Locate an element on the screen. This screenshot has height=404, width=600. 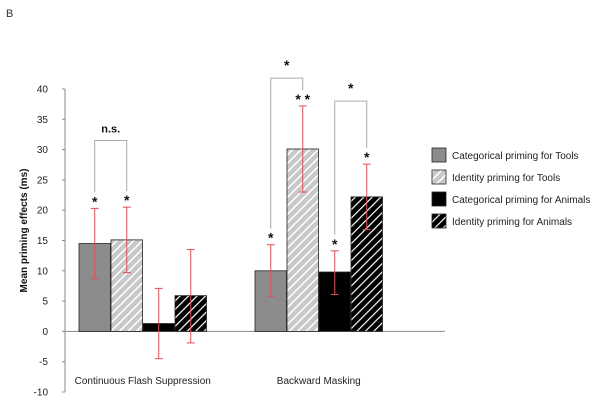
significance-star: * * is located at coordinates (302, 99).